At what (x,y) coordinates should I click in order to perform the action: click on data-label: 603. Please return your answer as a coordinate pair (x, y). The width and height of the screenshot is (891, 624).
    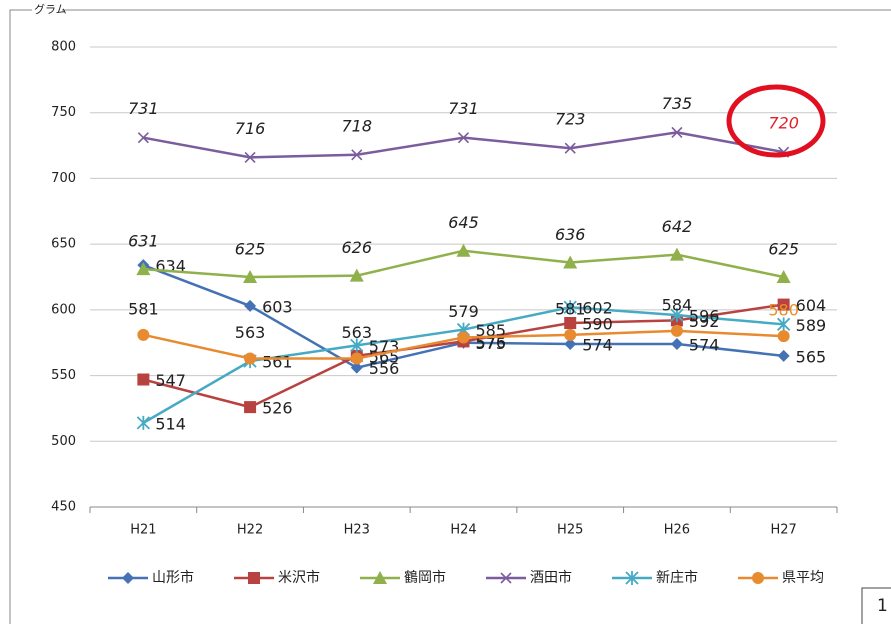
    Looking at the image, I should click on (277, 306).